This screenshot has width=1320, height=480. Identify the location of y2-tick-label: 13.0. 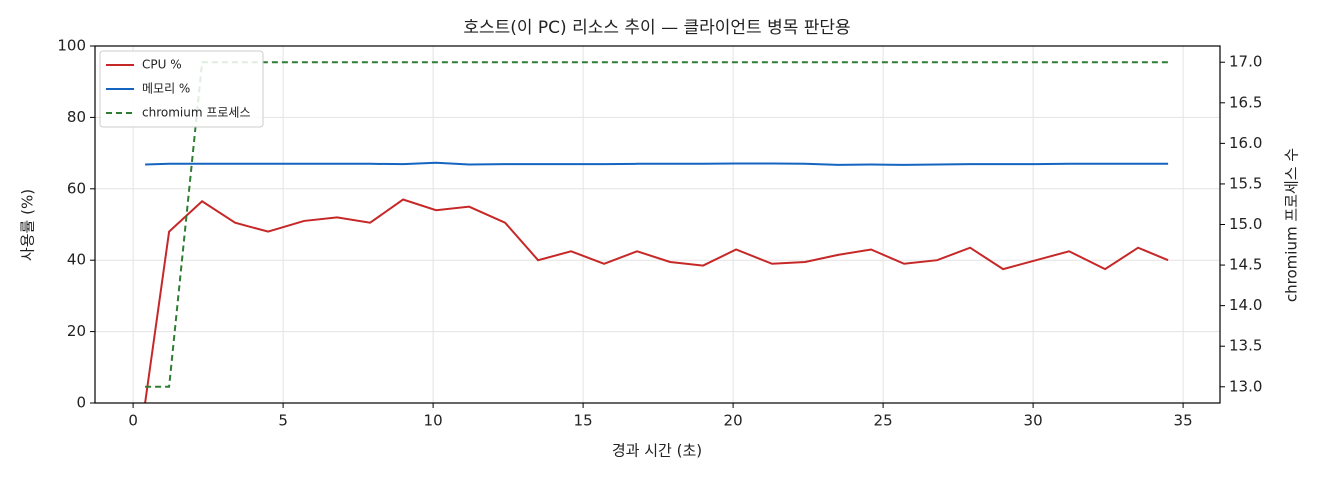
(1245, 386).